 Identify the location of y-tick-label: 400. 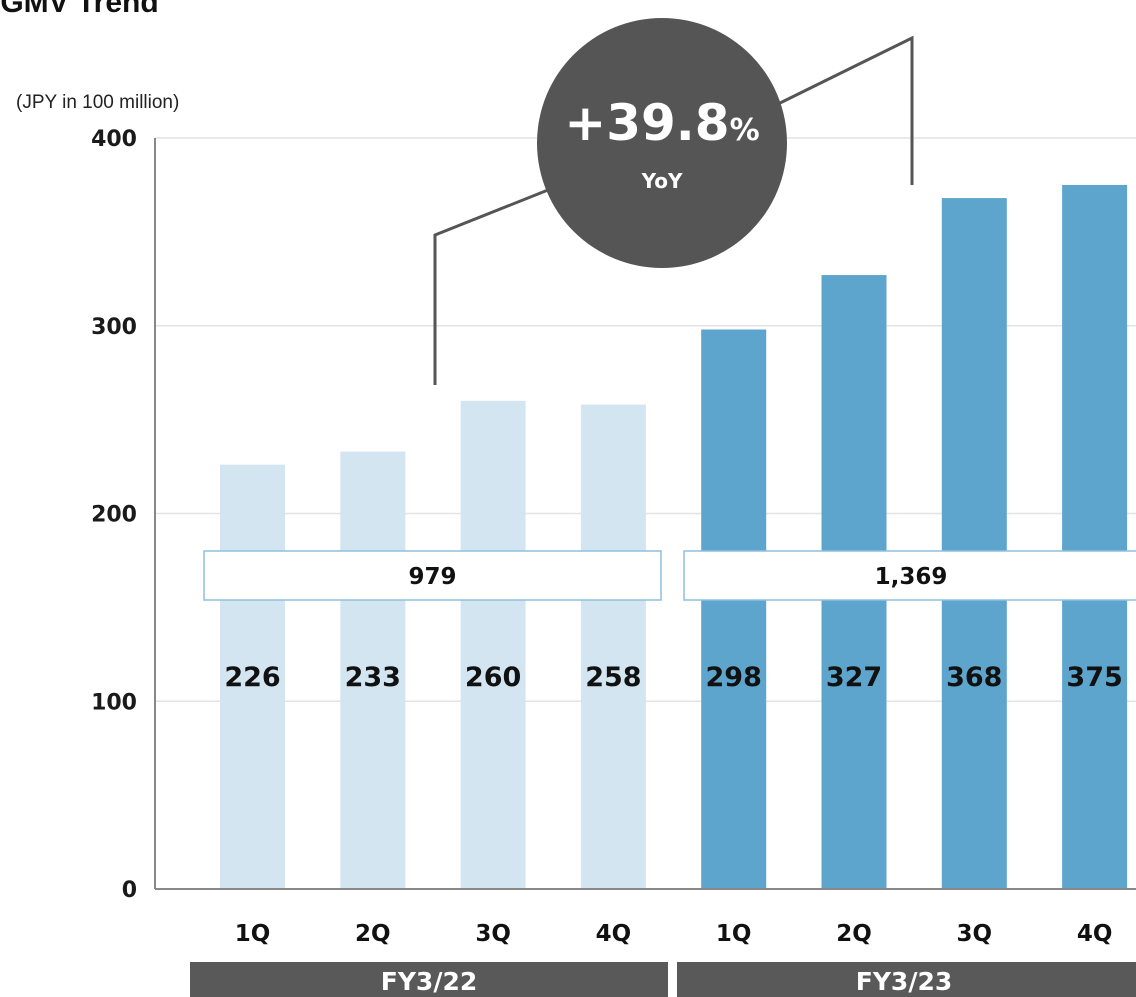
(114, 139).